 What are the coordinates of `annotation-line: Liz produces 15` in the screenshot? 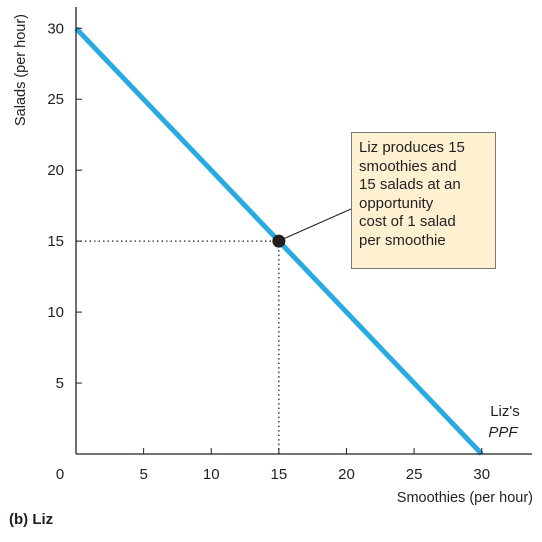 It's located at (412, 147).